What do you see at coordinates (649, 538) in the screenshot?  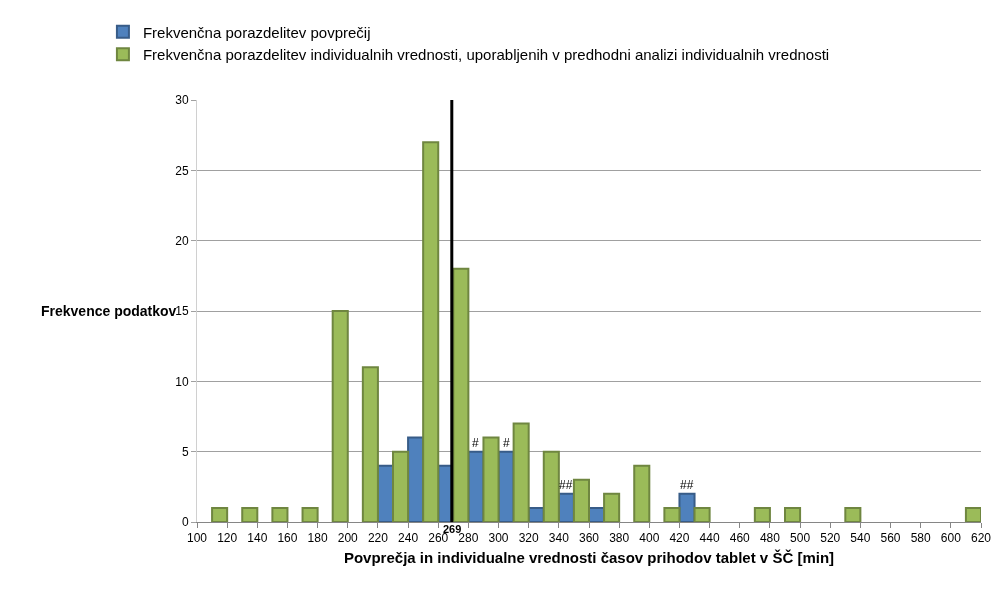 I see `x-tick-label: 400` at bounding box center [649, 538].